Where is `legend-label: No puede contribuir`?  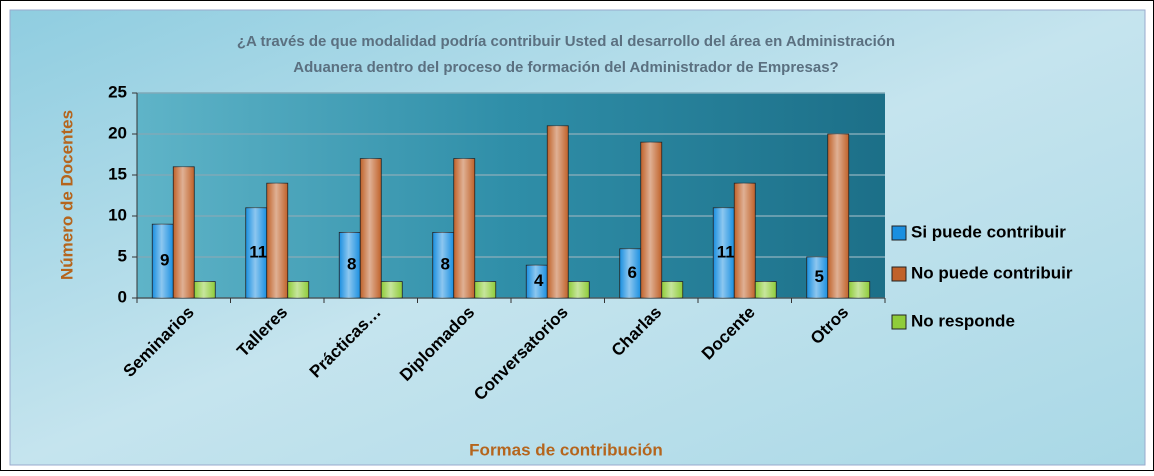
legend-label: No puede contribuir is located at coordinates (992, 272).